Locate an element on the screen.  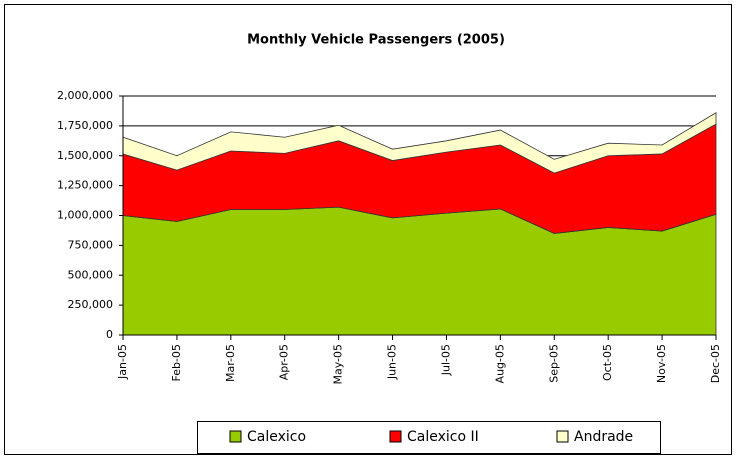
x-tick-label: Jul-05 is located at coordinates (445, 360).